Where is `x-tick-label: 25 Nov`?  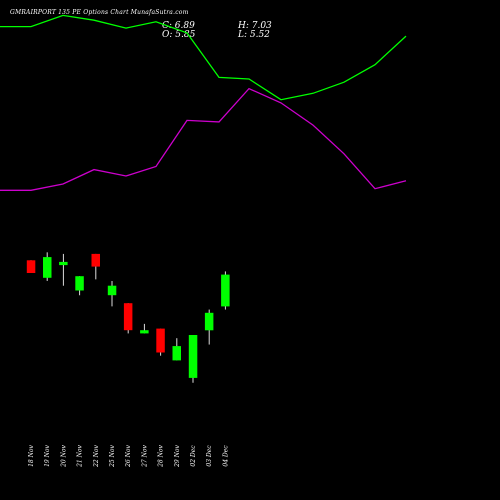 x-tick-label: 25 Nov is located at coordinates (112, 455).